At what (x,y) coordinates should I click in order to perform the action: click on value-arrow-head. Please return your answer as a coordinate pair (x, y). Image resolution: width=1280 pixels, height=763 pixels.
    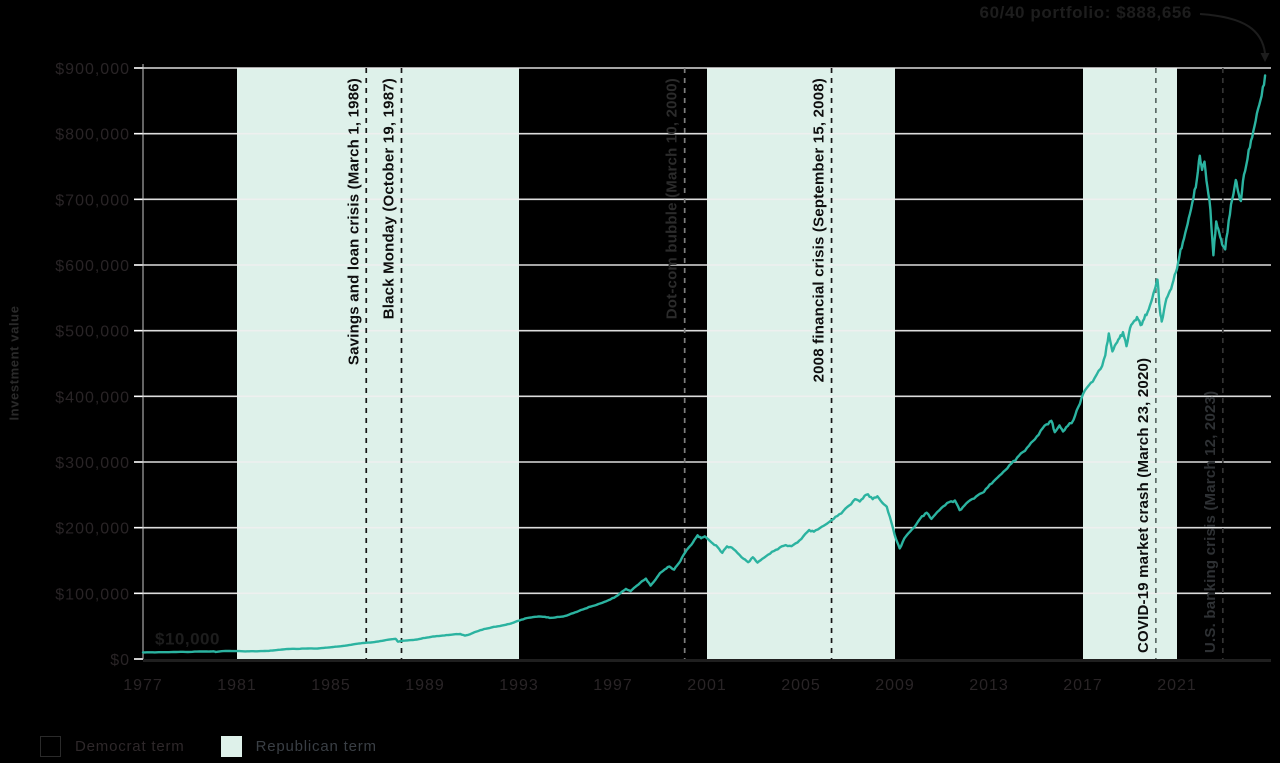
    Looking at the image, I should click on (1265, 57).